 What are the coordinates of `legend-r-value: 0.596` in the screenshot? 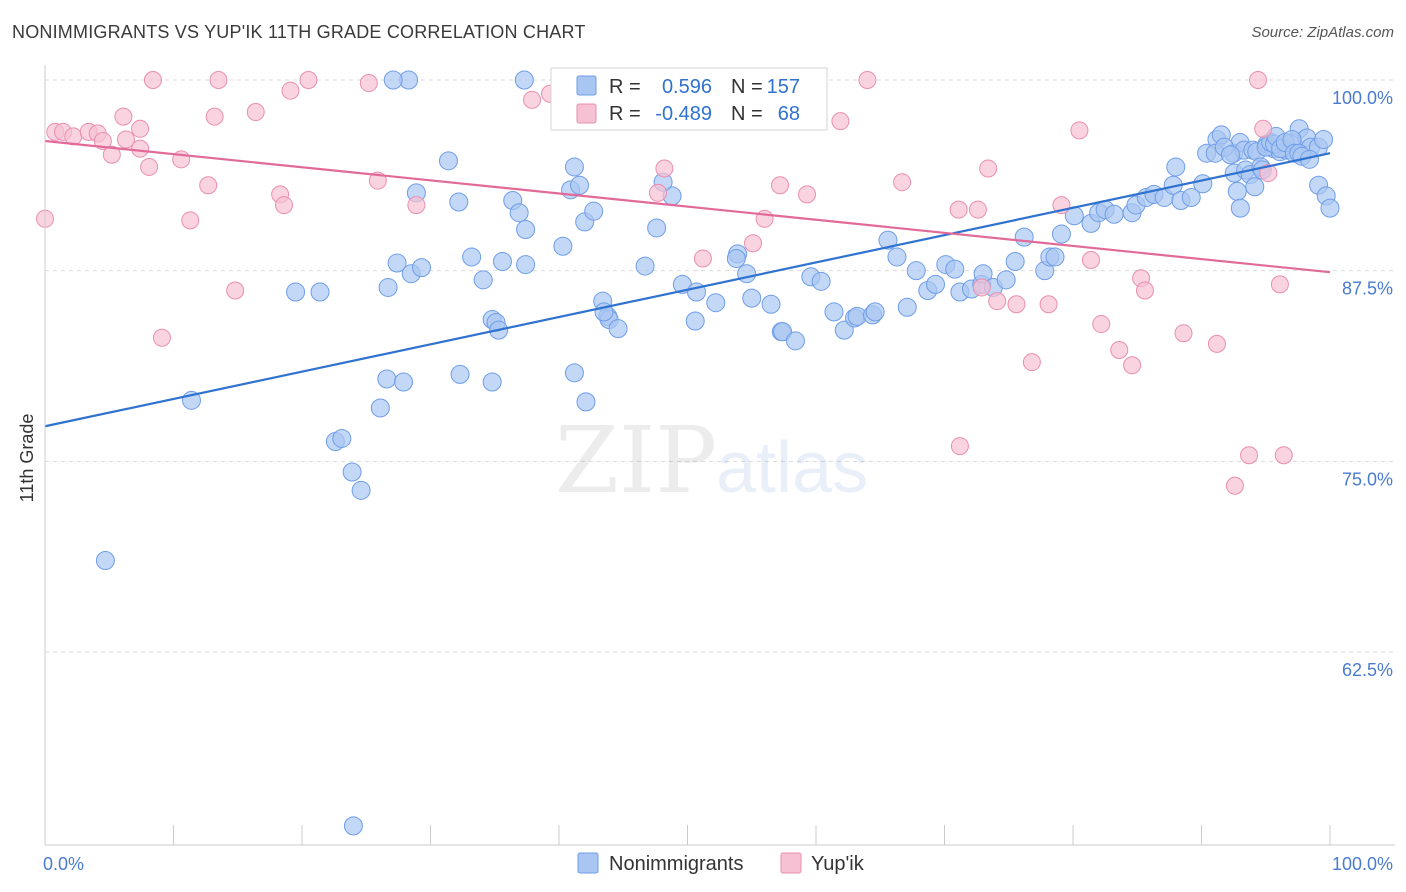 It's located at (687, 87).